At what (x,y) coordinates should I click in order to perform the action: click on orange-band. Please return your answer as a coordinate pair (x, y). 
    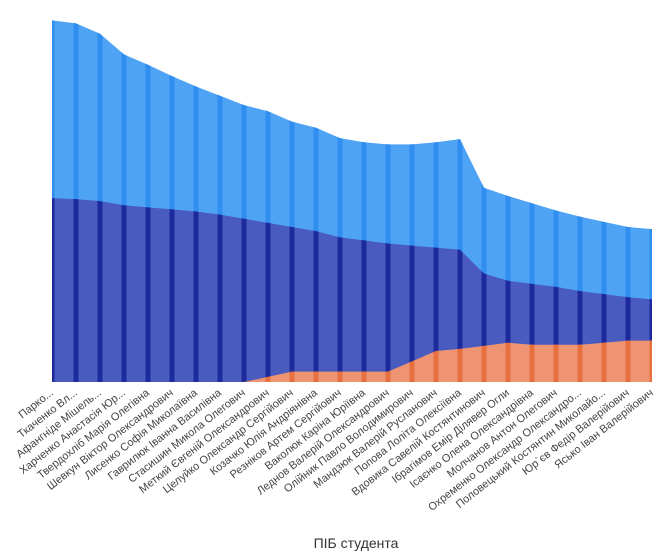
    Looking at the image, I should click on (352, 361).